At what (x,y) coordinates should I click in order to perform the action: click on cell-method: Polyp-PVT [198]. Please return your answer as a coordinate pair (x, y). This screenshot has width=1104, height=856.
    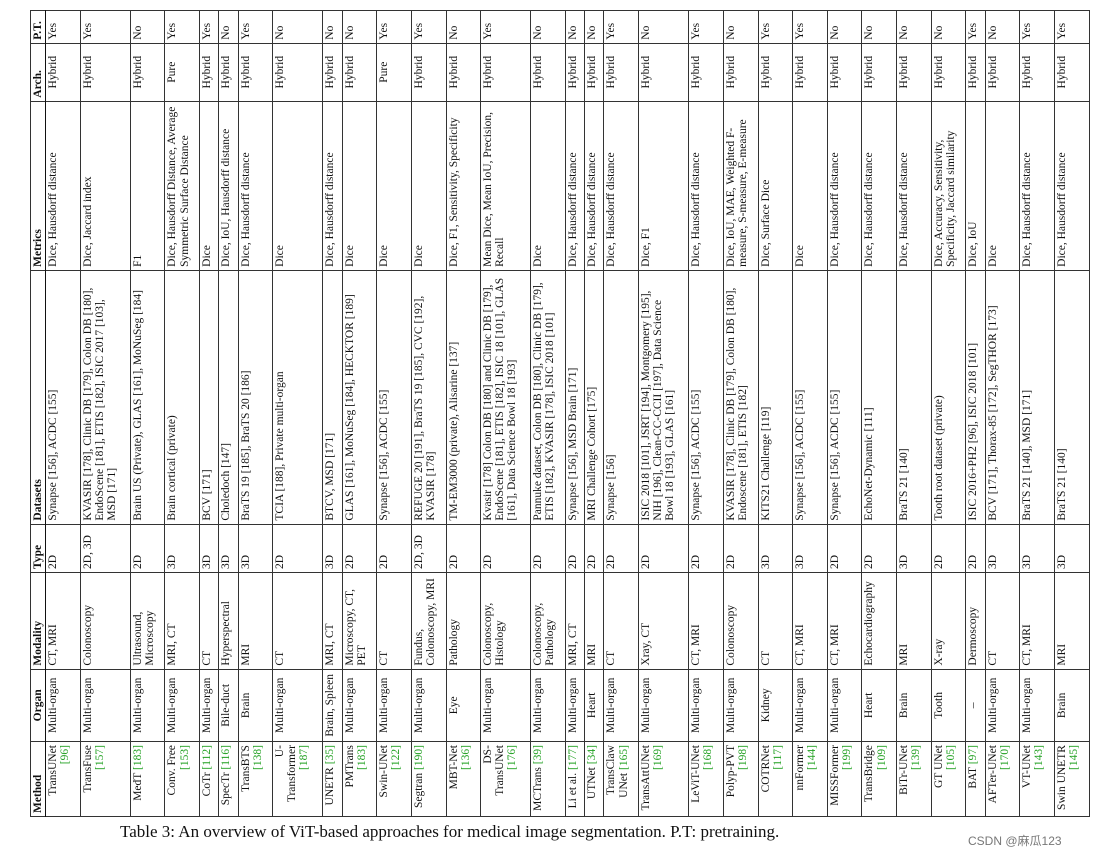
    Looking at the image, I should click on (740, 779).